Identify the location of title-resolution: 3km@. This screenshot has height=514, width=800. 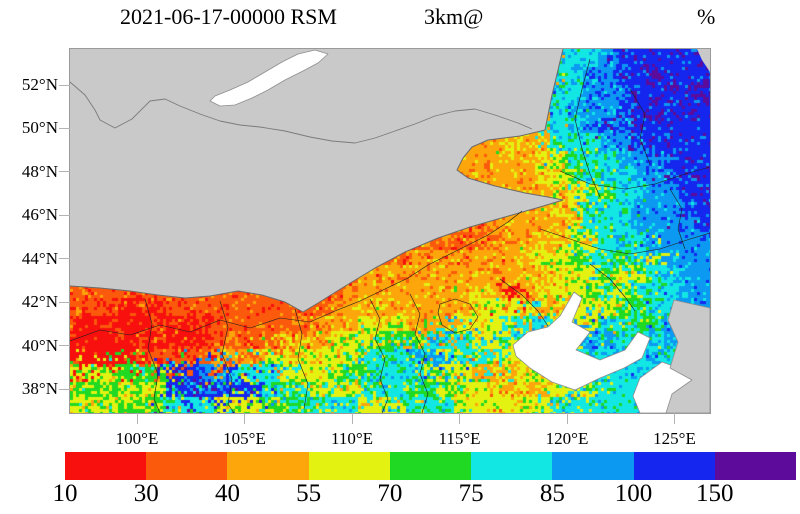
(454, 16).